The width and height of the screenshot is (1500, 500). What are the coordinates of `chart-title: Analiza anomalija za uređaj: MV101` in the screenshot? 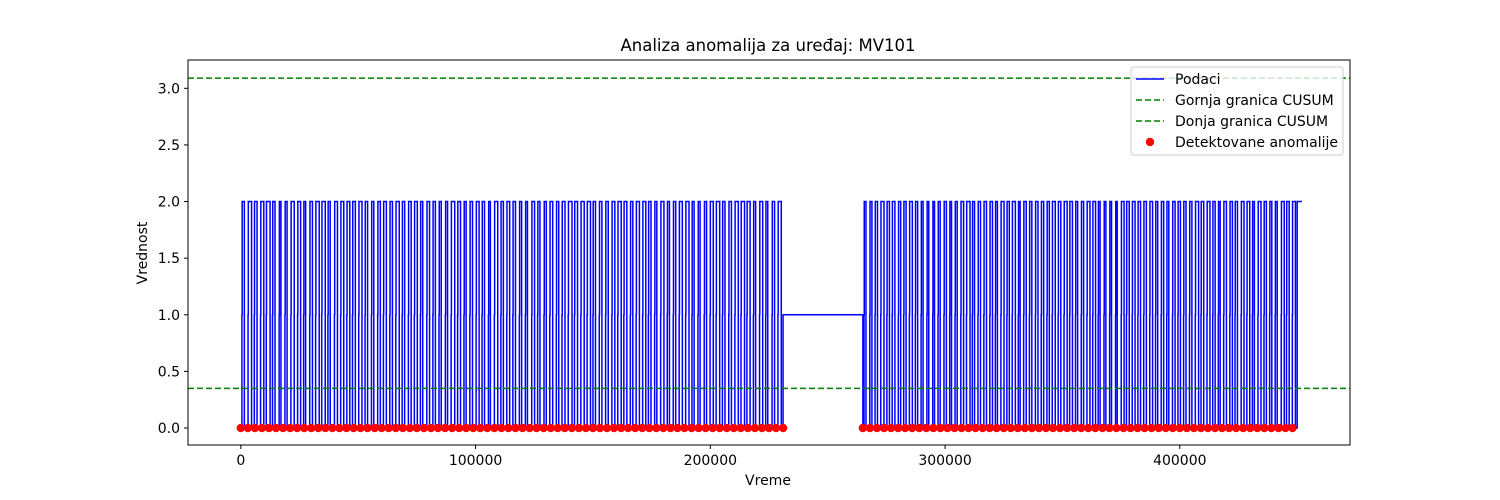 It's located at (767, 45).